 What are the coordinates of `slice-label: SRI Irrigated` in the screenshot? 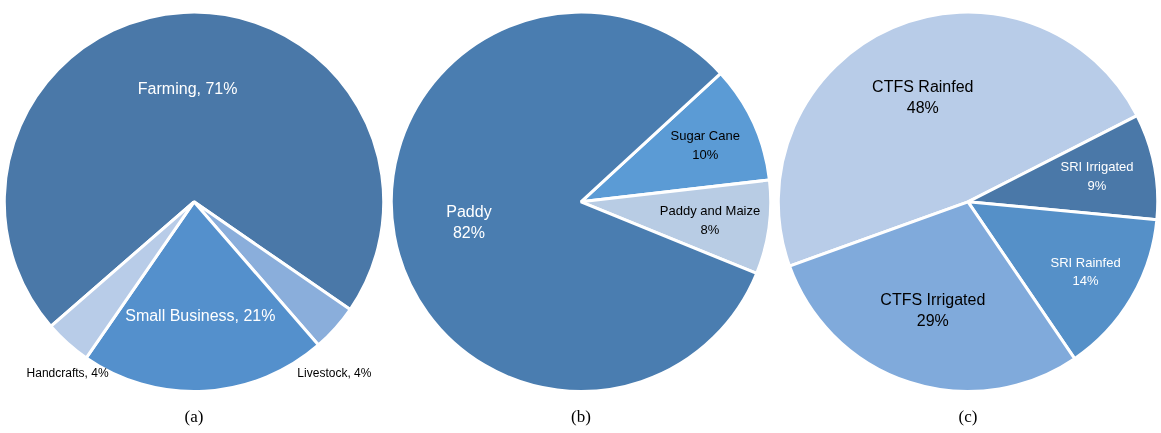 It's located at (1097, 167).